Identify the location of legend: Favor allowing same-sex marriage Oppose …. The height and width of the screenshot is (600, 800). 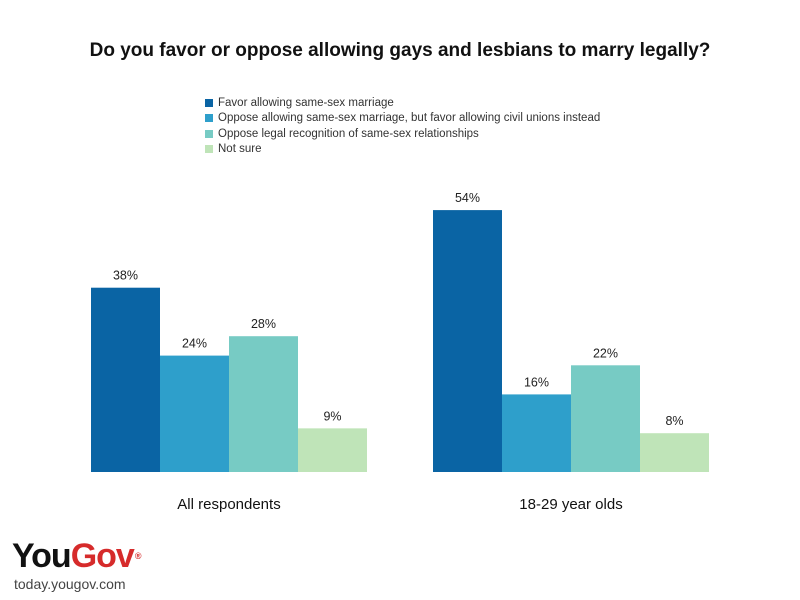
(402, 126).